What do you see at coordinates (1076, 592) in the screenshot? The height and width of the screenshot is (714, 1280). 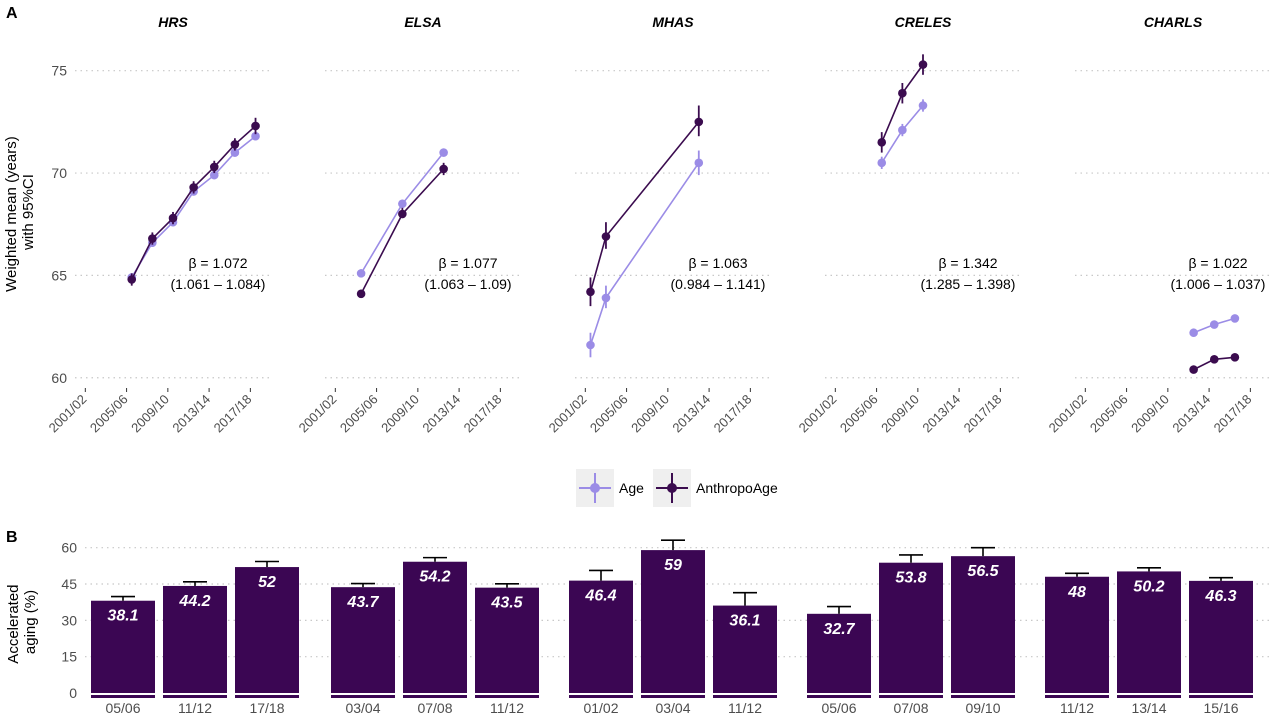 I see `bar-value-label: 48` at bounding box center [1076, 592].